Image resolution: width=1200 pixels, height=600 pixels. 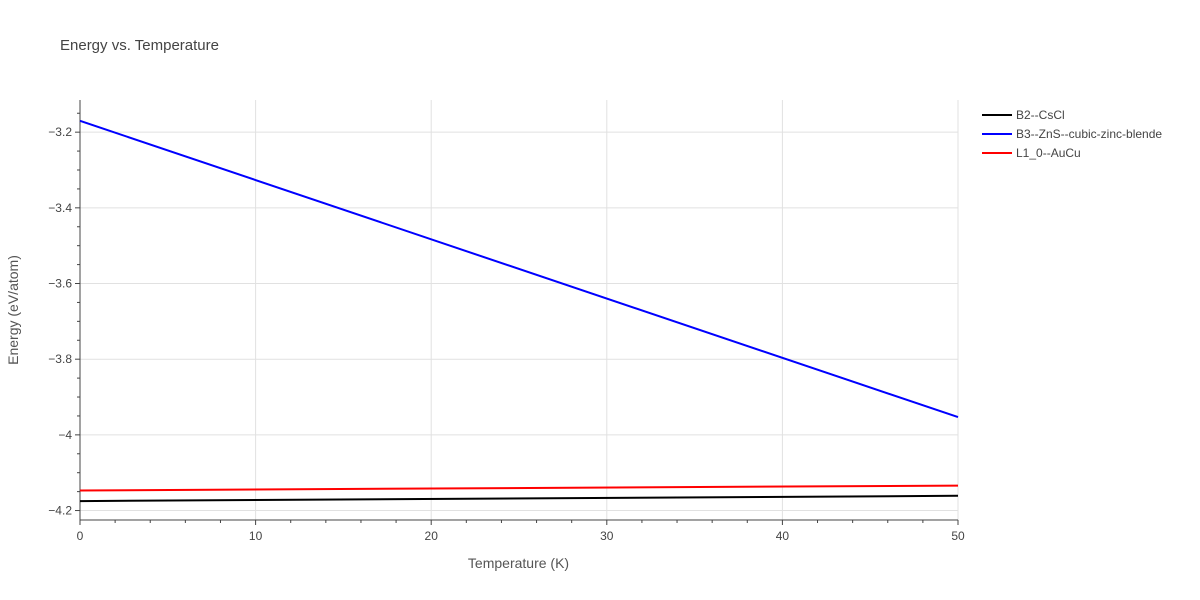 What do you see at coordinates (1048, 153) in the screenshot?
I see `legend-label: L1_0--AuCu` at bounding box center [1048, 153].